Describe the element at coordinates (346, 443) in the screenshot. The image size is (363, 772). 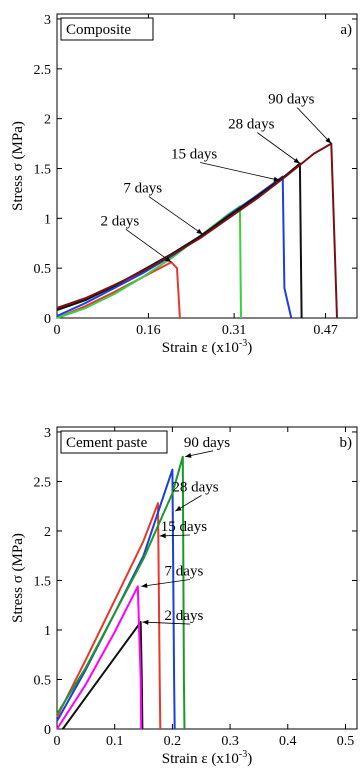
I see `panel-label: b)` at that location.